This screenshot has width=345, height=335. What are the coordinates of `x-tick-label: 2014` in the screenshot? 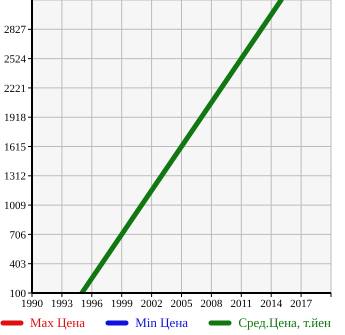 It's located at (271, 304).